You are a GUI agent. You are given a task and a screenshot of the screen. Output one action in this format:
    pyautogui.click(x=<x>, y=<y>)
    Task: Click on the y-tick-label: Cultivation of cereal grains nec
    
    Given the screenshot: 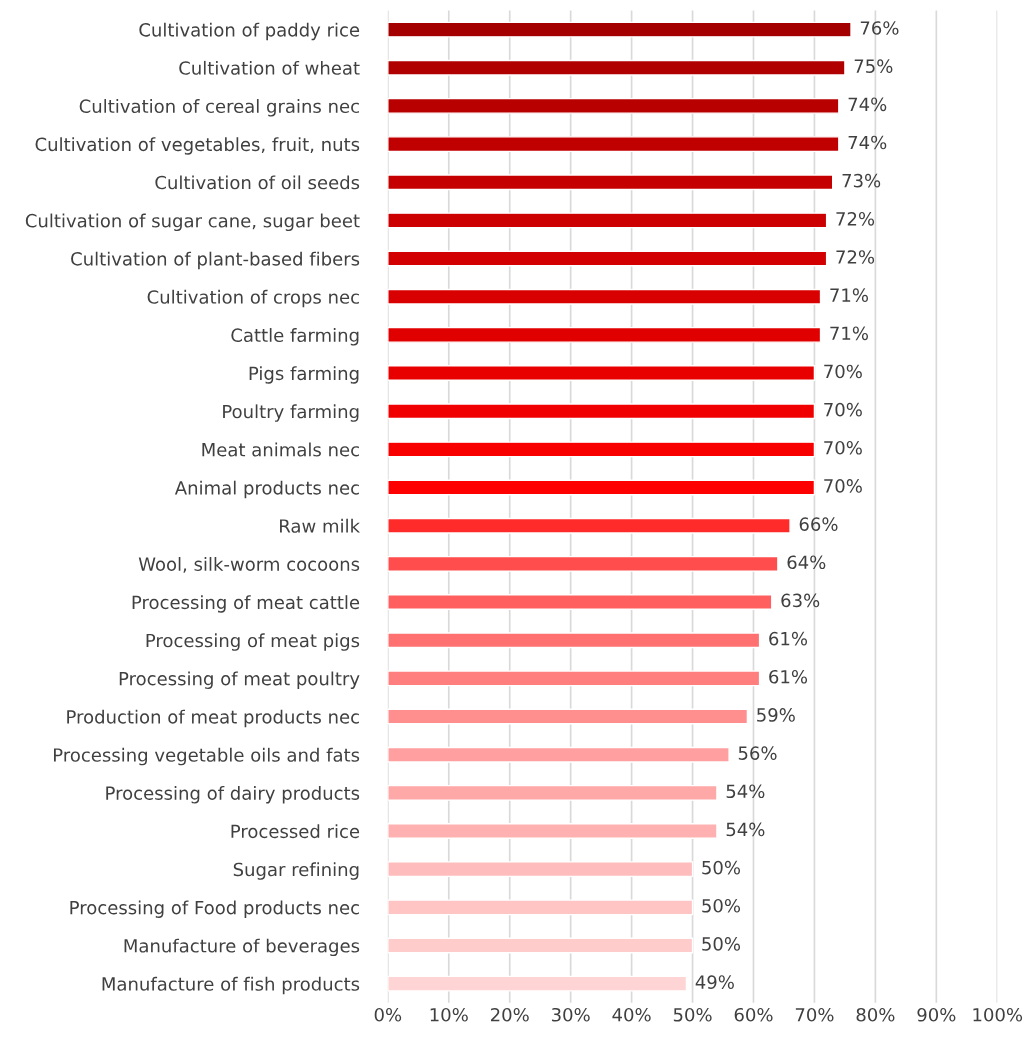 What is the action you would take?
    pyautogui.click(x=219, y=108)
    